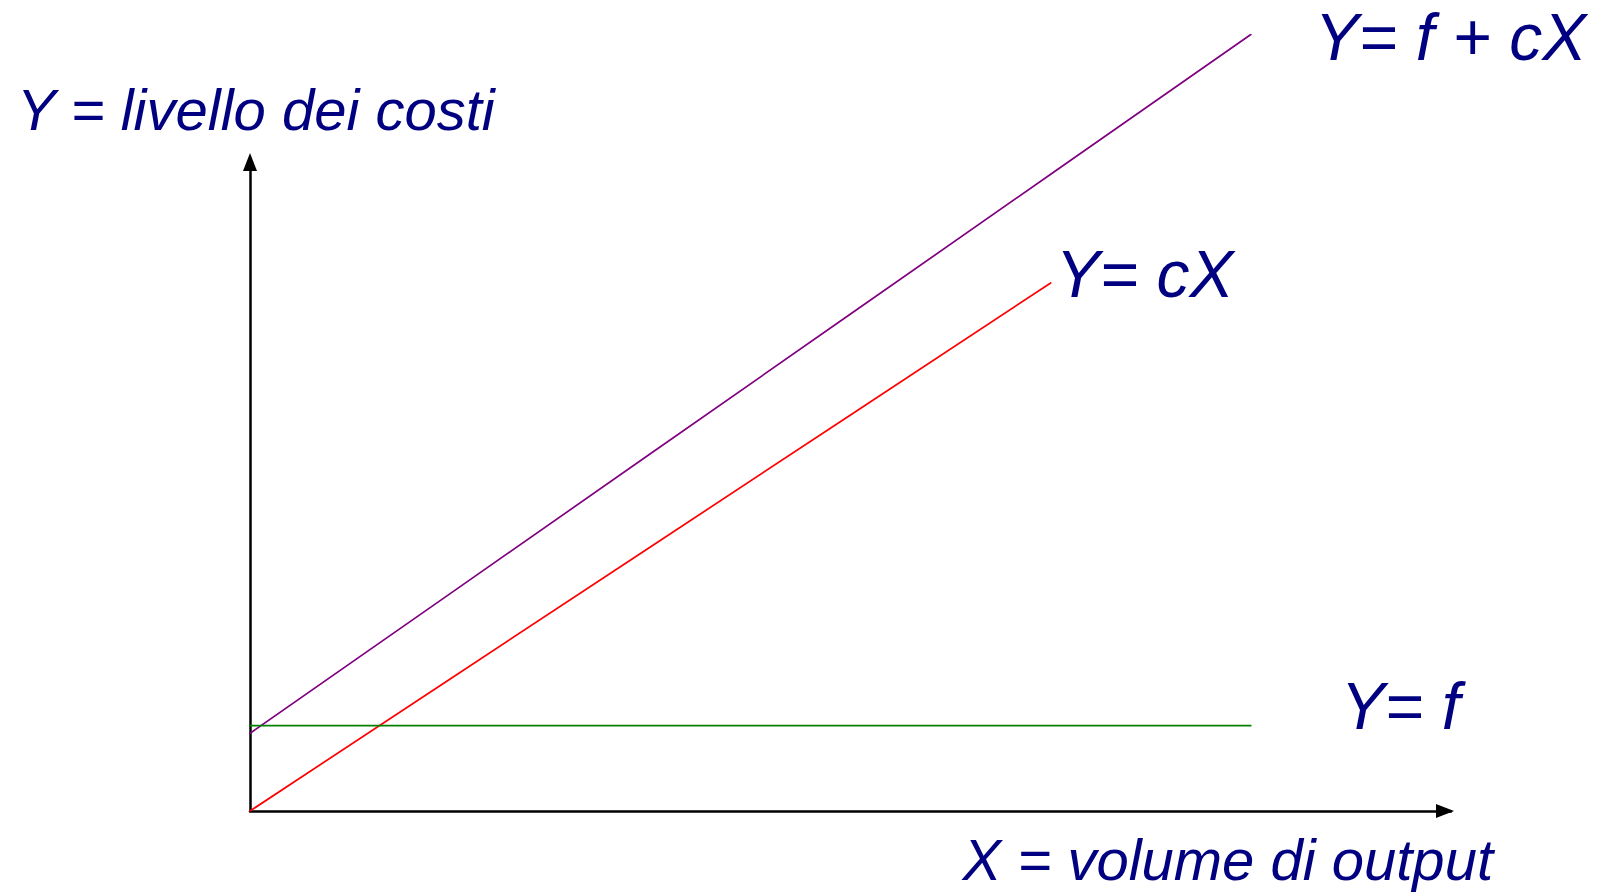 This screenshot has height=896, width=1611. I want to click on series-label: Y= cX, so click(1146, 273).